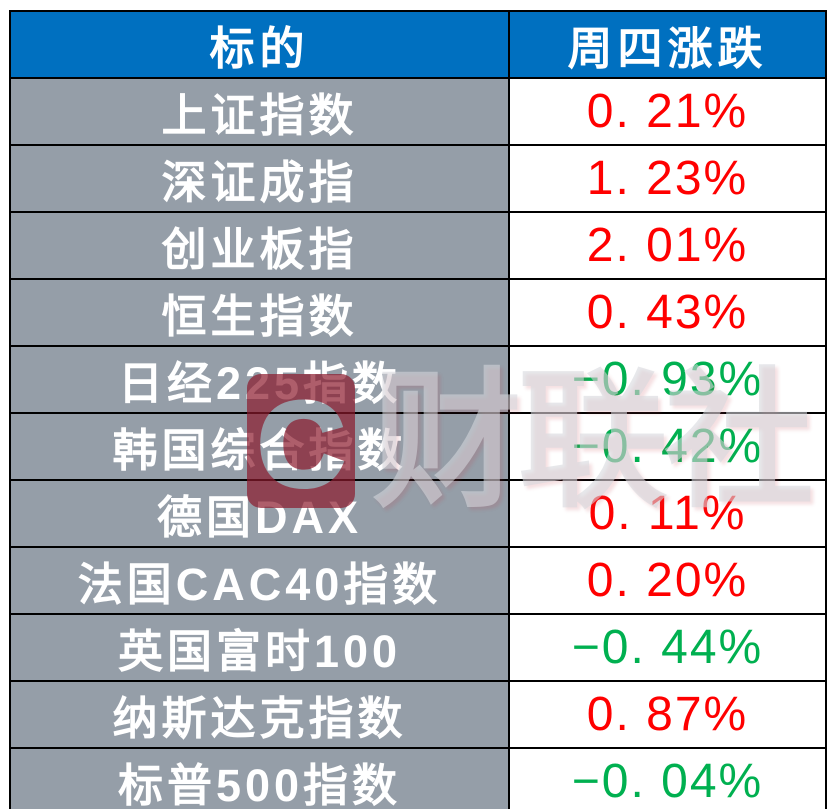 The height and width of the screenshot is (809, 834). Describe the element at coordinates (259, 245) in the screenshot. I see `index-name-cell: 创业板指` at that location.